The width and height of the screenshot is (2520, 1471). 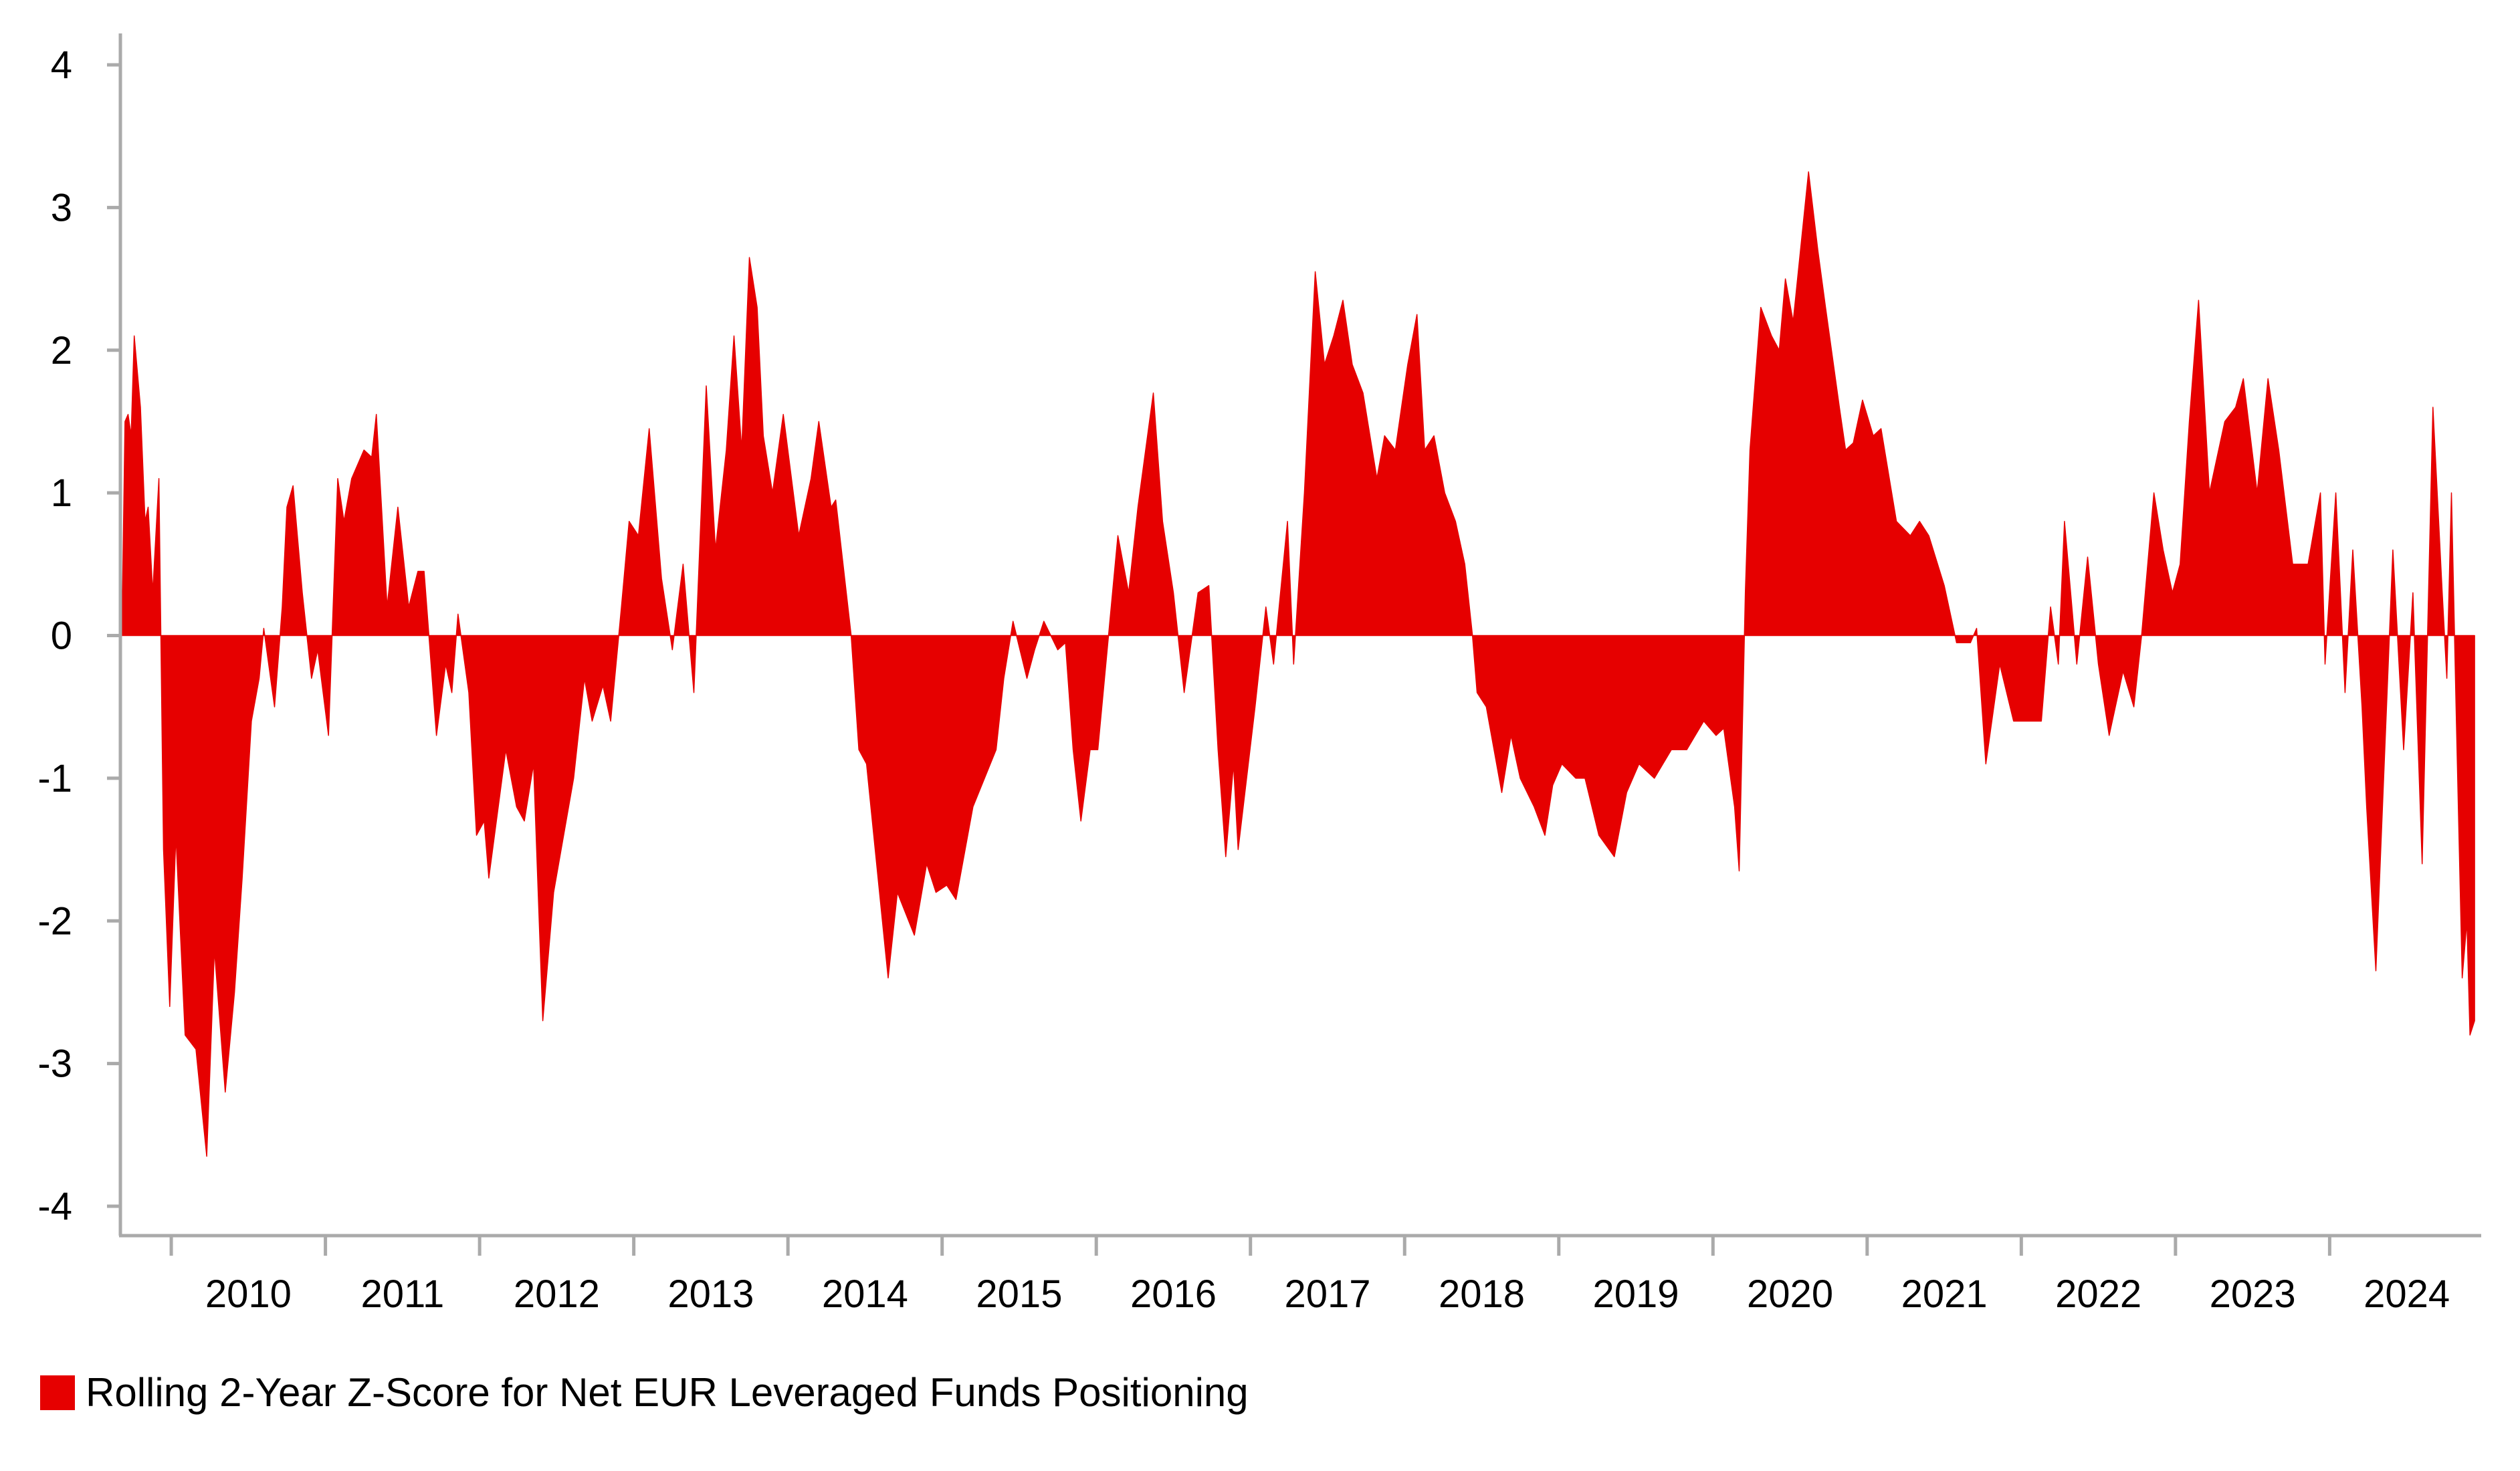 I want to click on x-tick-label: 2019, so click(x=1636, y=1294).